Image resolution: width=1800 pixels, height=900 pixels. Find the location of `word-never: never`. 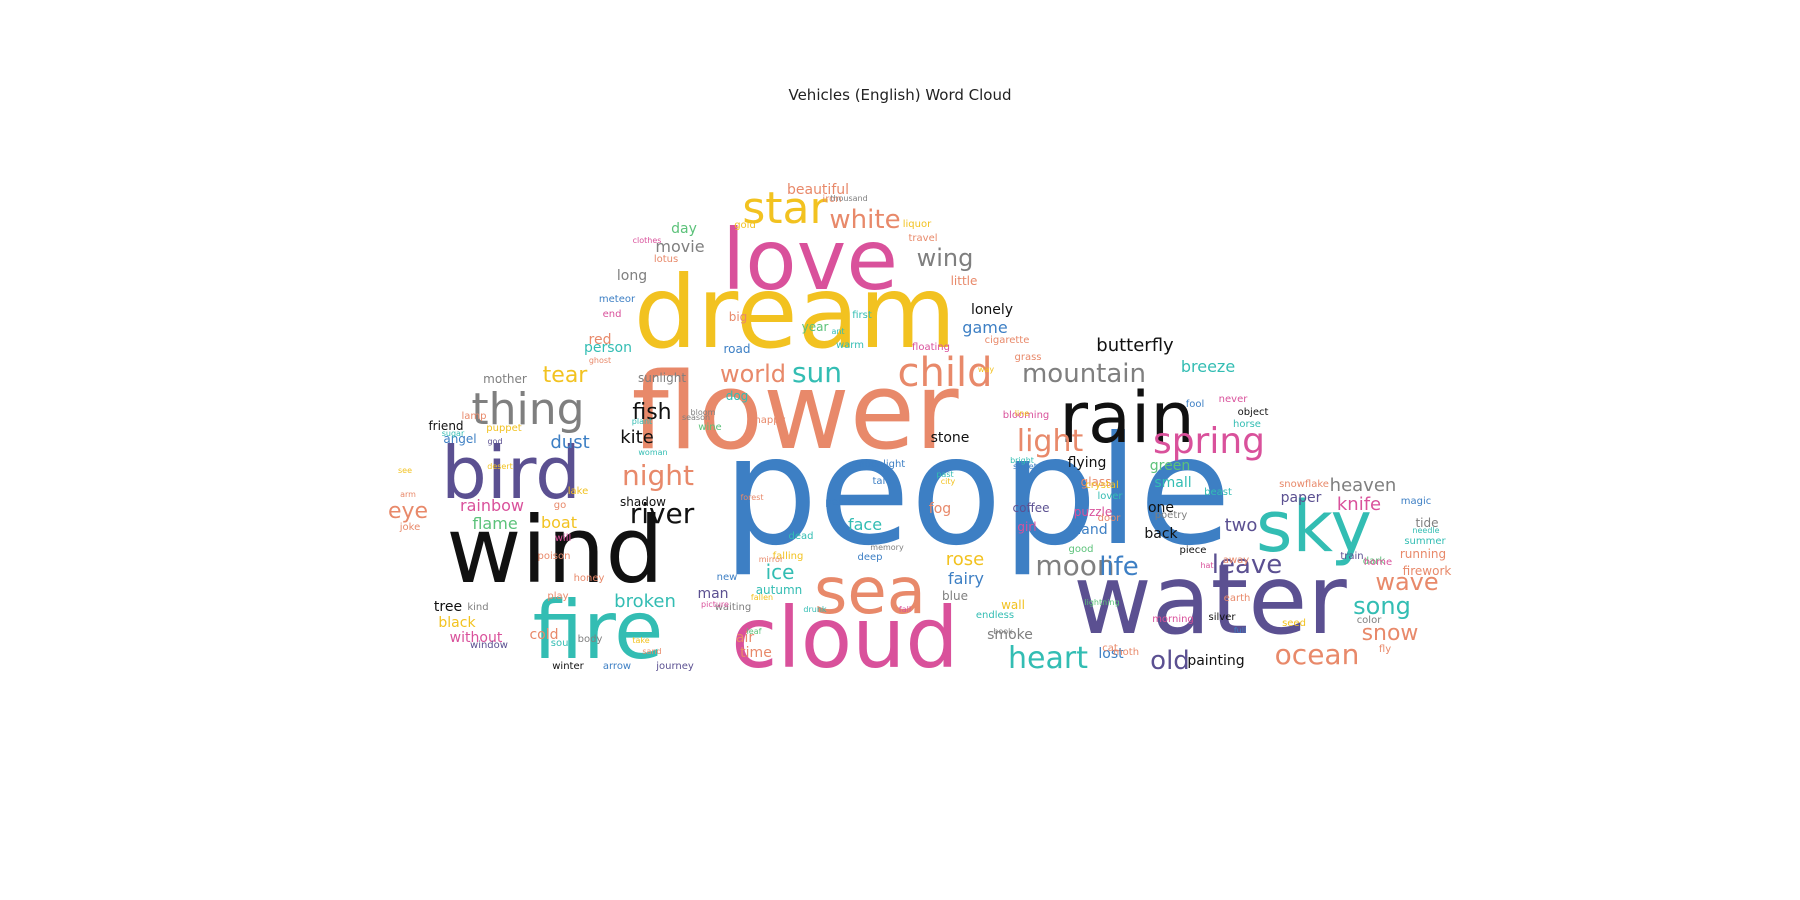

word-never: never is located at coordinates (1234, 399).